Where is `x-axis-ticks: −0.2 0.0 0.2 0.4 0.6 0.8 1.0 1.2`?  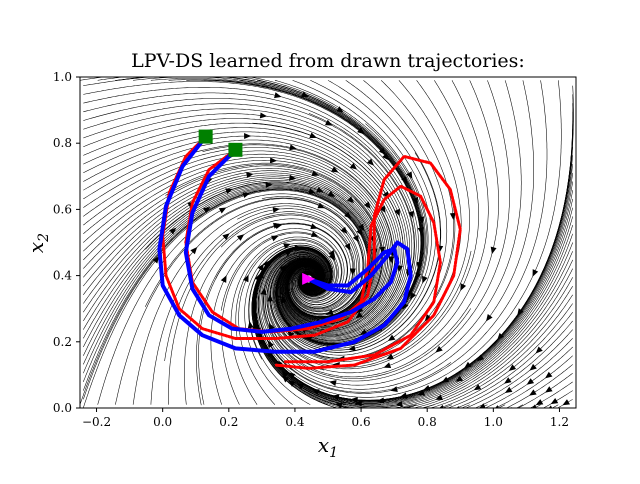
x-axis-ticks: −0.2 0.0 0.2 0.4 0.6 0.8 1.0 1.2 is located at coordinates (325, 418).